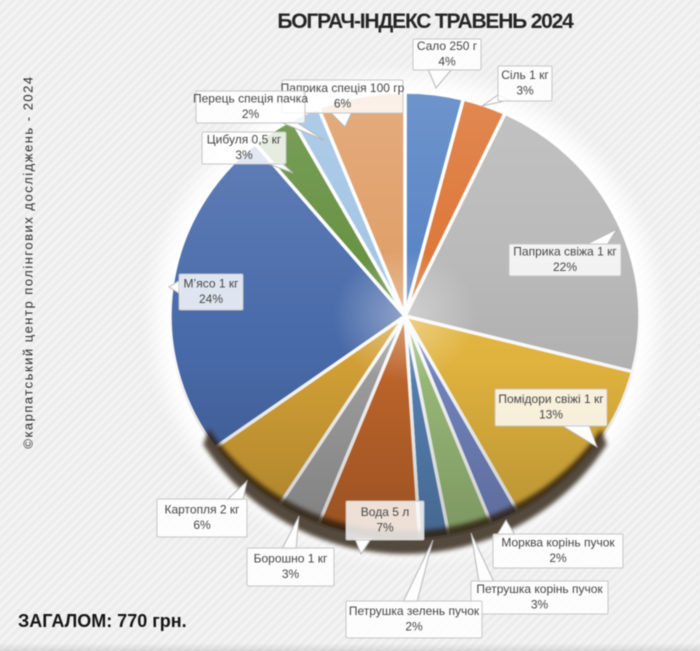 This screenshot has height=651, width=700. I want to click on svg-text: Борошно 1 кг, so click(291, 559).